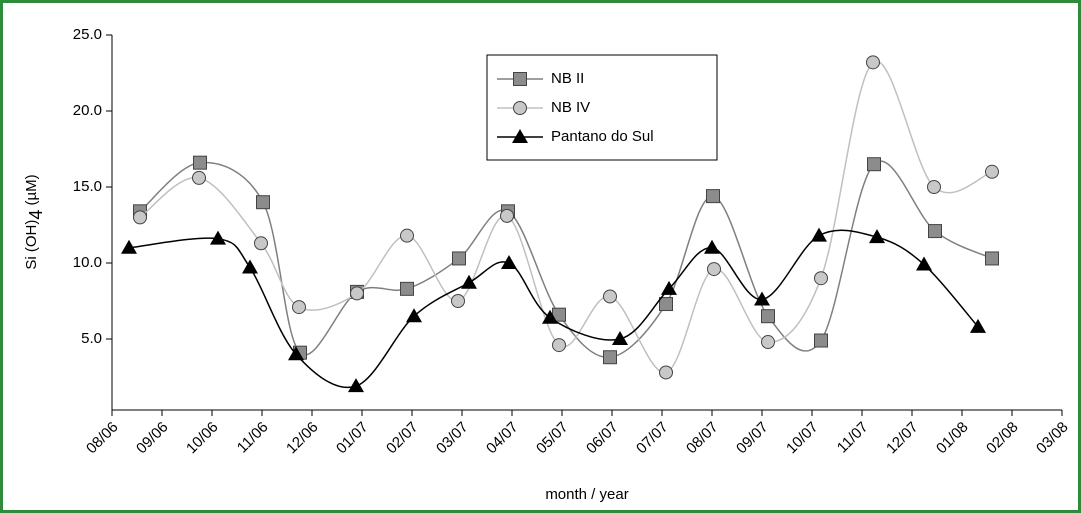 The image size is (1081, 513). Describe the element at coordinates (31, 191) in the screenshot. I see `y-label-part: (µM)` at that location.